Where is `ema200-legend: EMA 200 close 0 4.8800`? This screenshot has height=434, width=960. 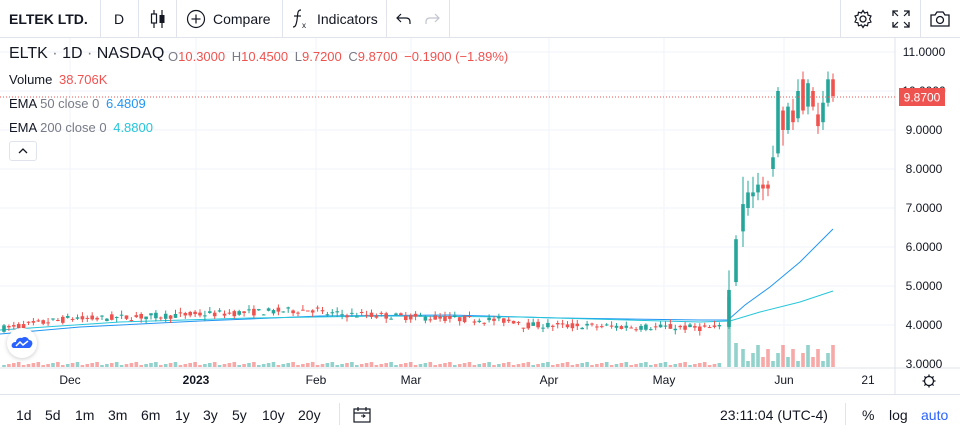 ema200-legend: EMA 200 close 0 4.8800 is located at coordinates (81, 127).